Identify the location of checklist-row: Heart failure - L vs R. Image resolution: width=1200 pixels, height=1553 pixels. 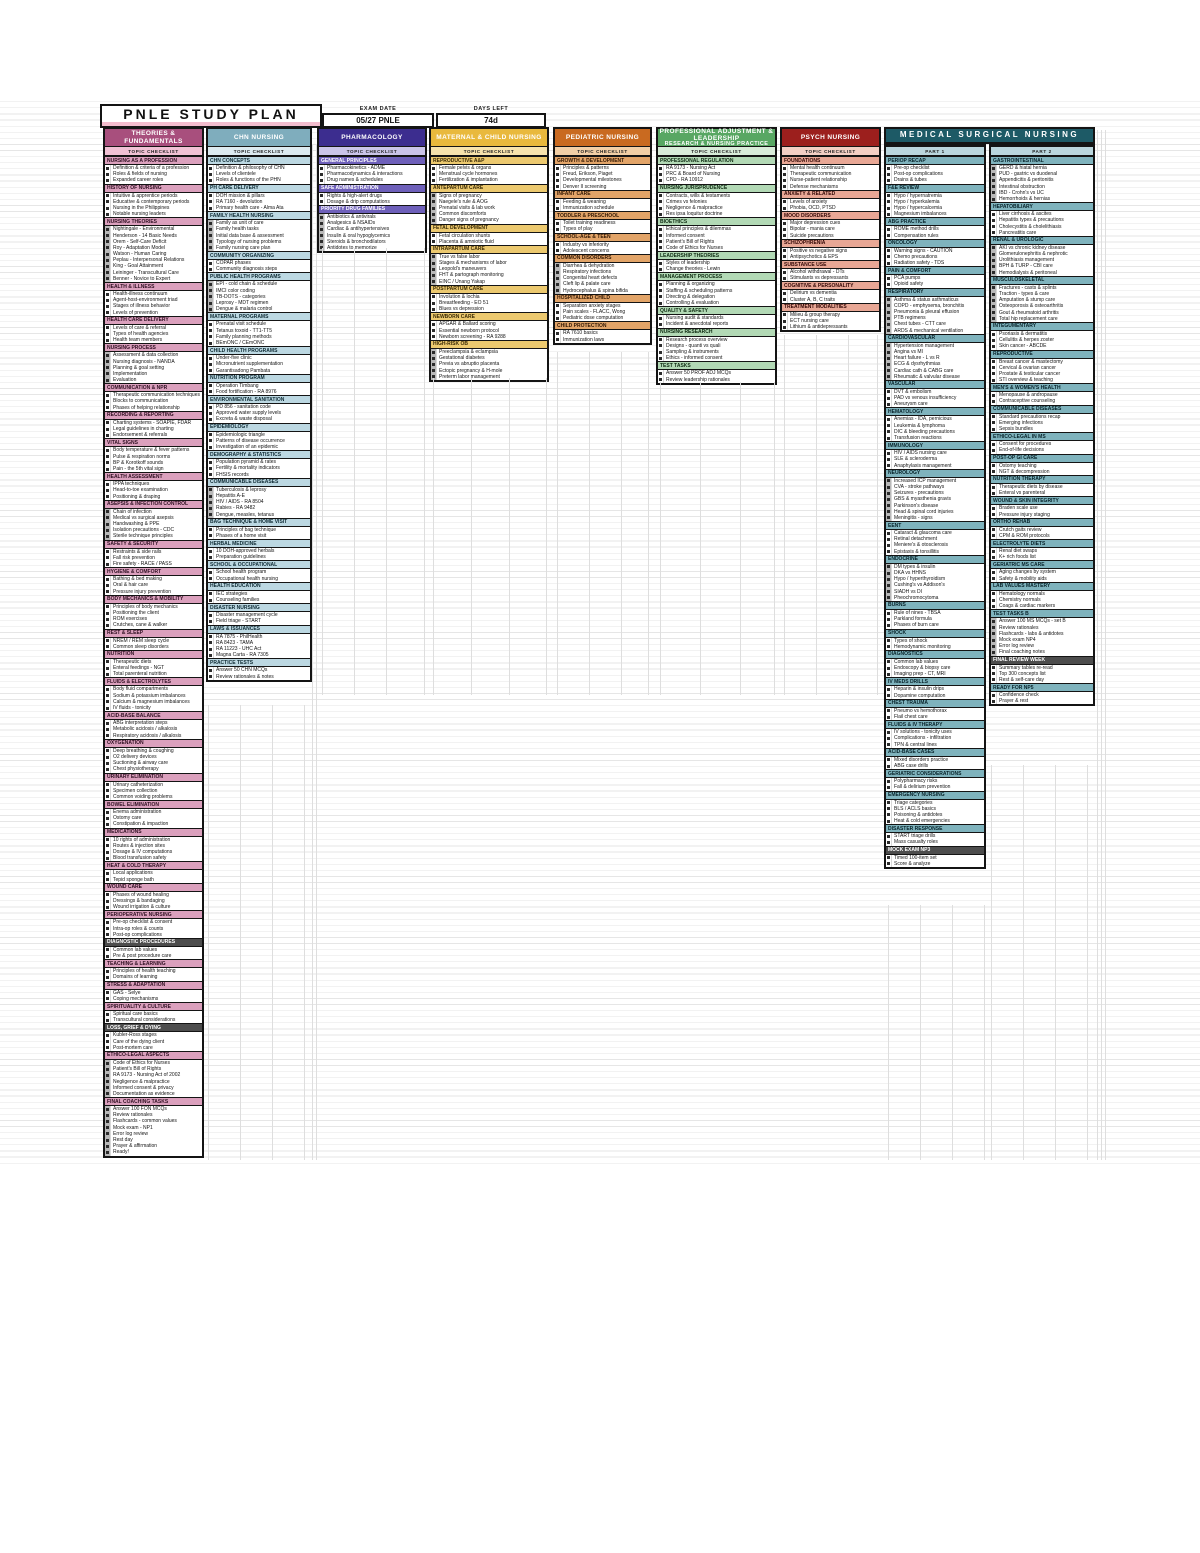
(935, 358).